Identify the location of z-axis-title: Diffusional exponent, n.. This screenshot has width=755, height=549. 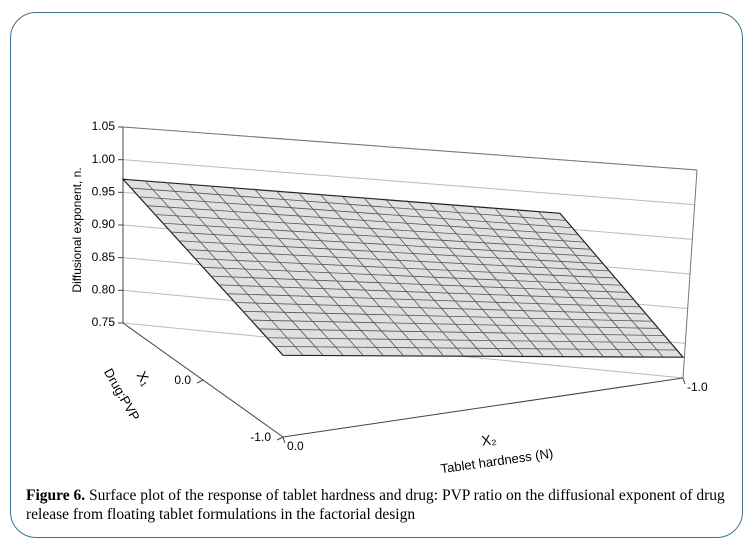
(77, 229).